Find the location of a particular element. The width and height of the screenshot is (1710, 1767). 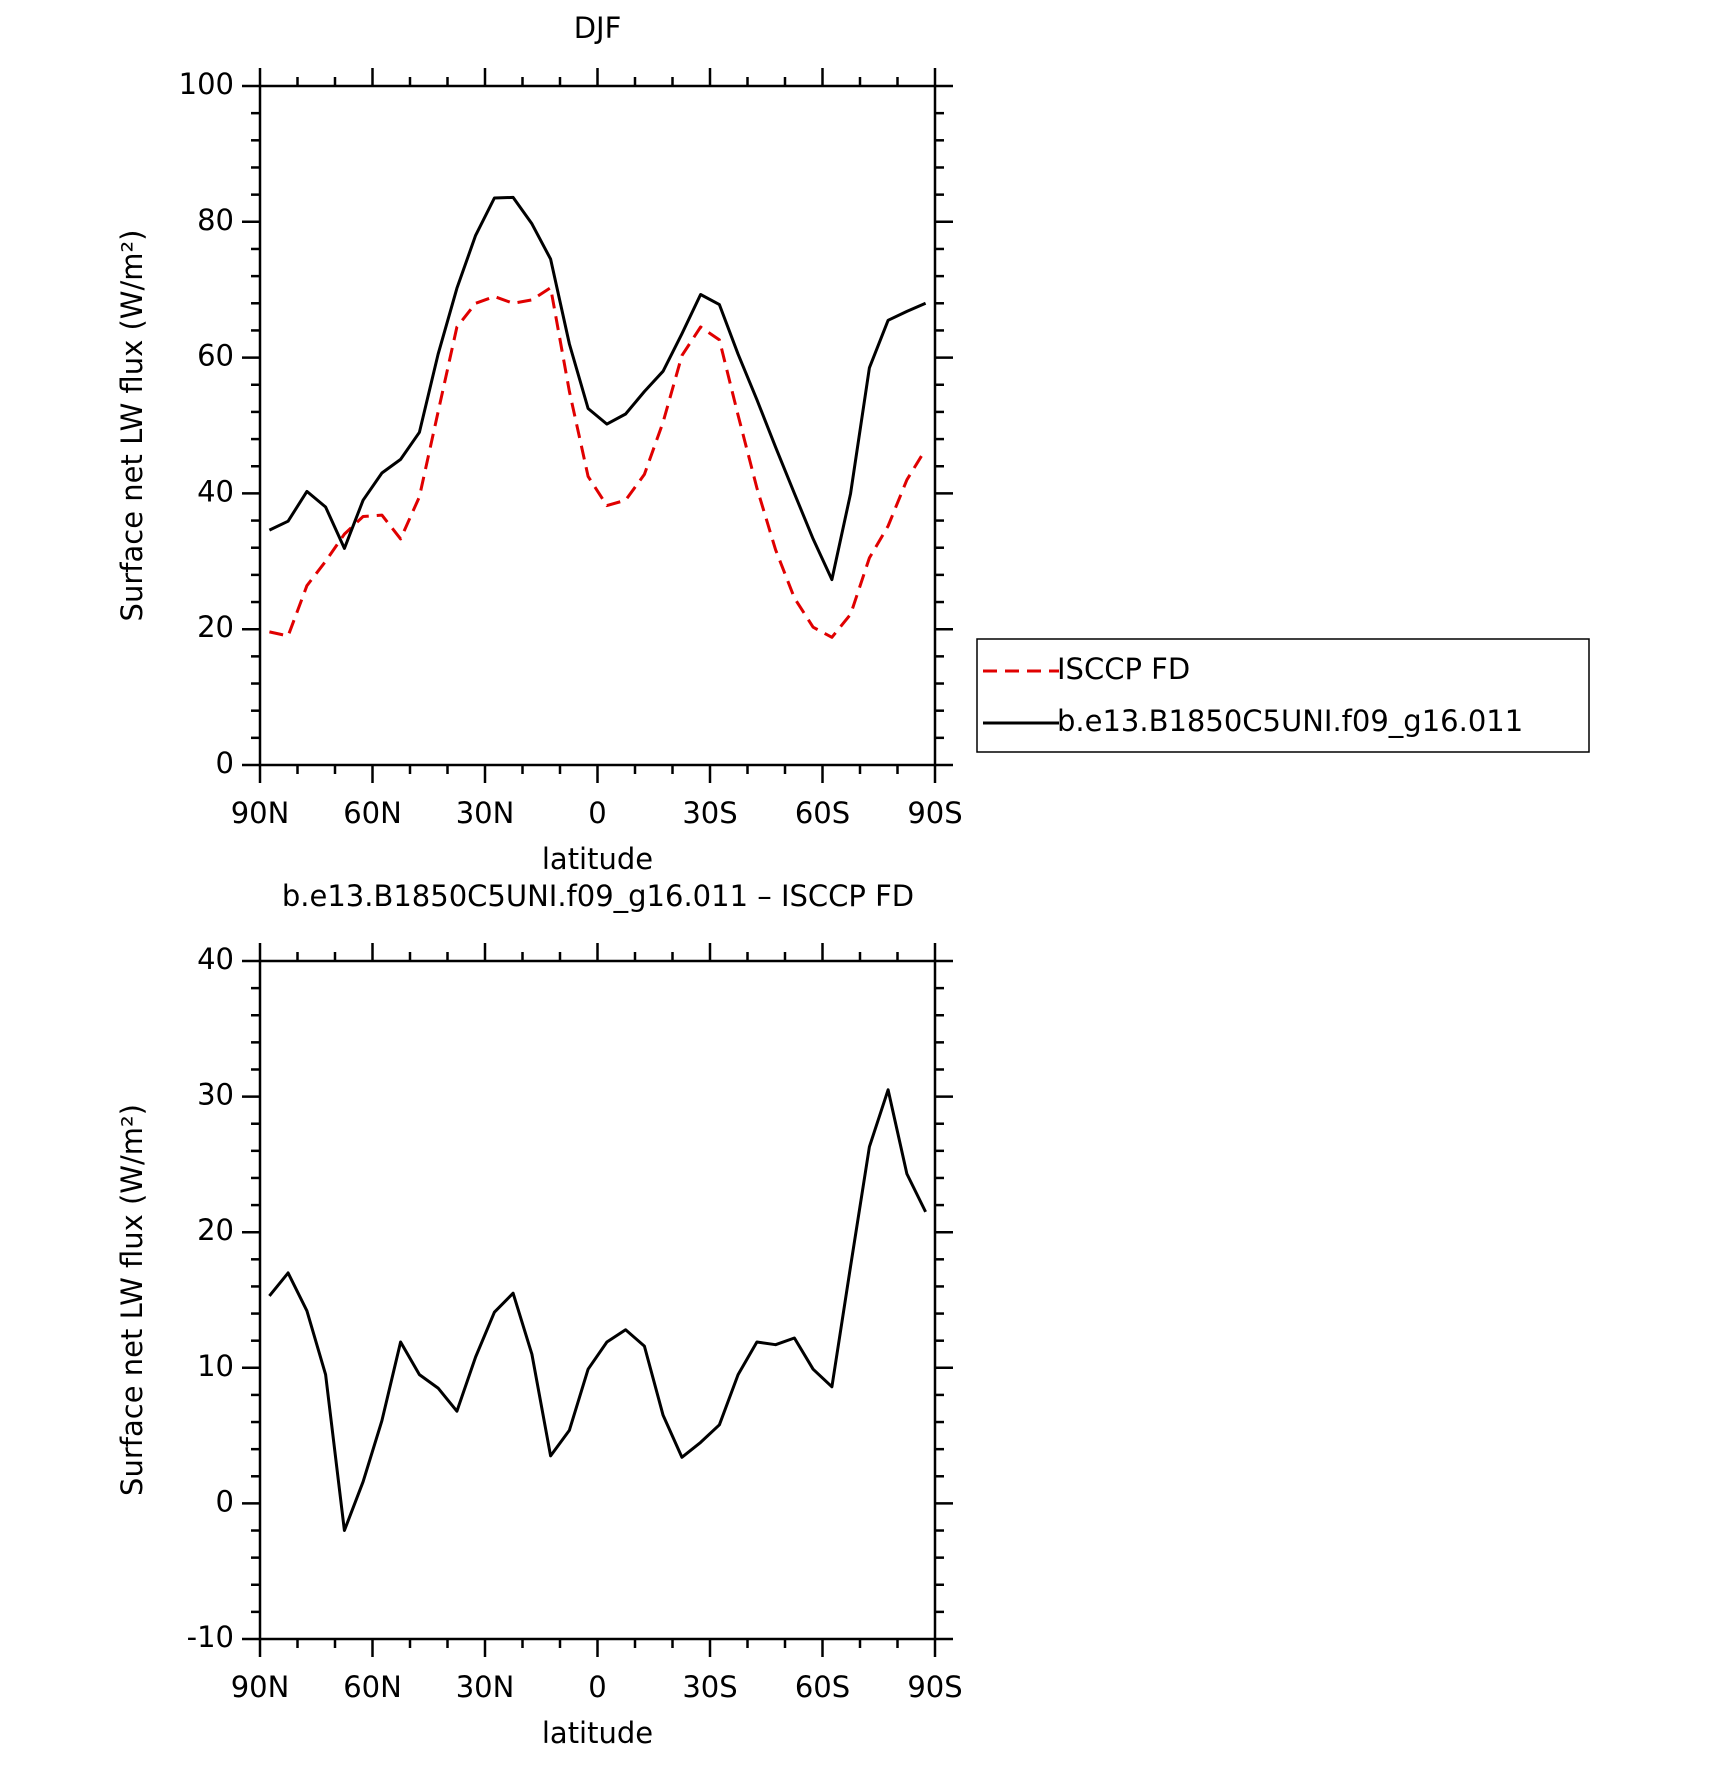

y-tick-label: 60 is located at coordinates (215, 356).